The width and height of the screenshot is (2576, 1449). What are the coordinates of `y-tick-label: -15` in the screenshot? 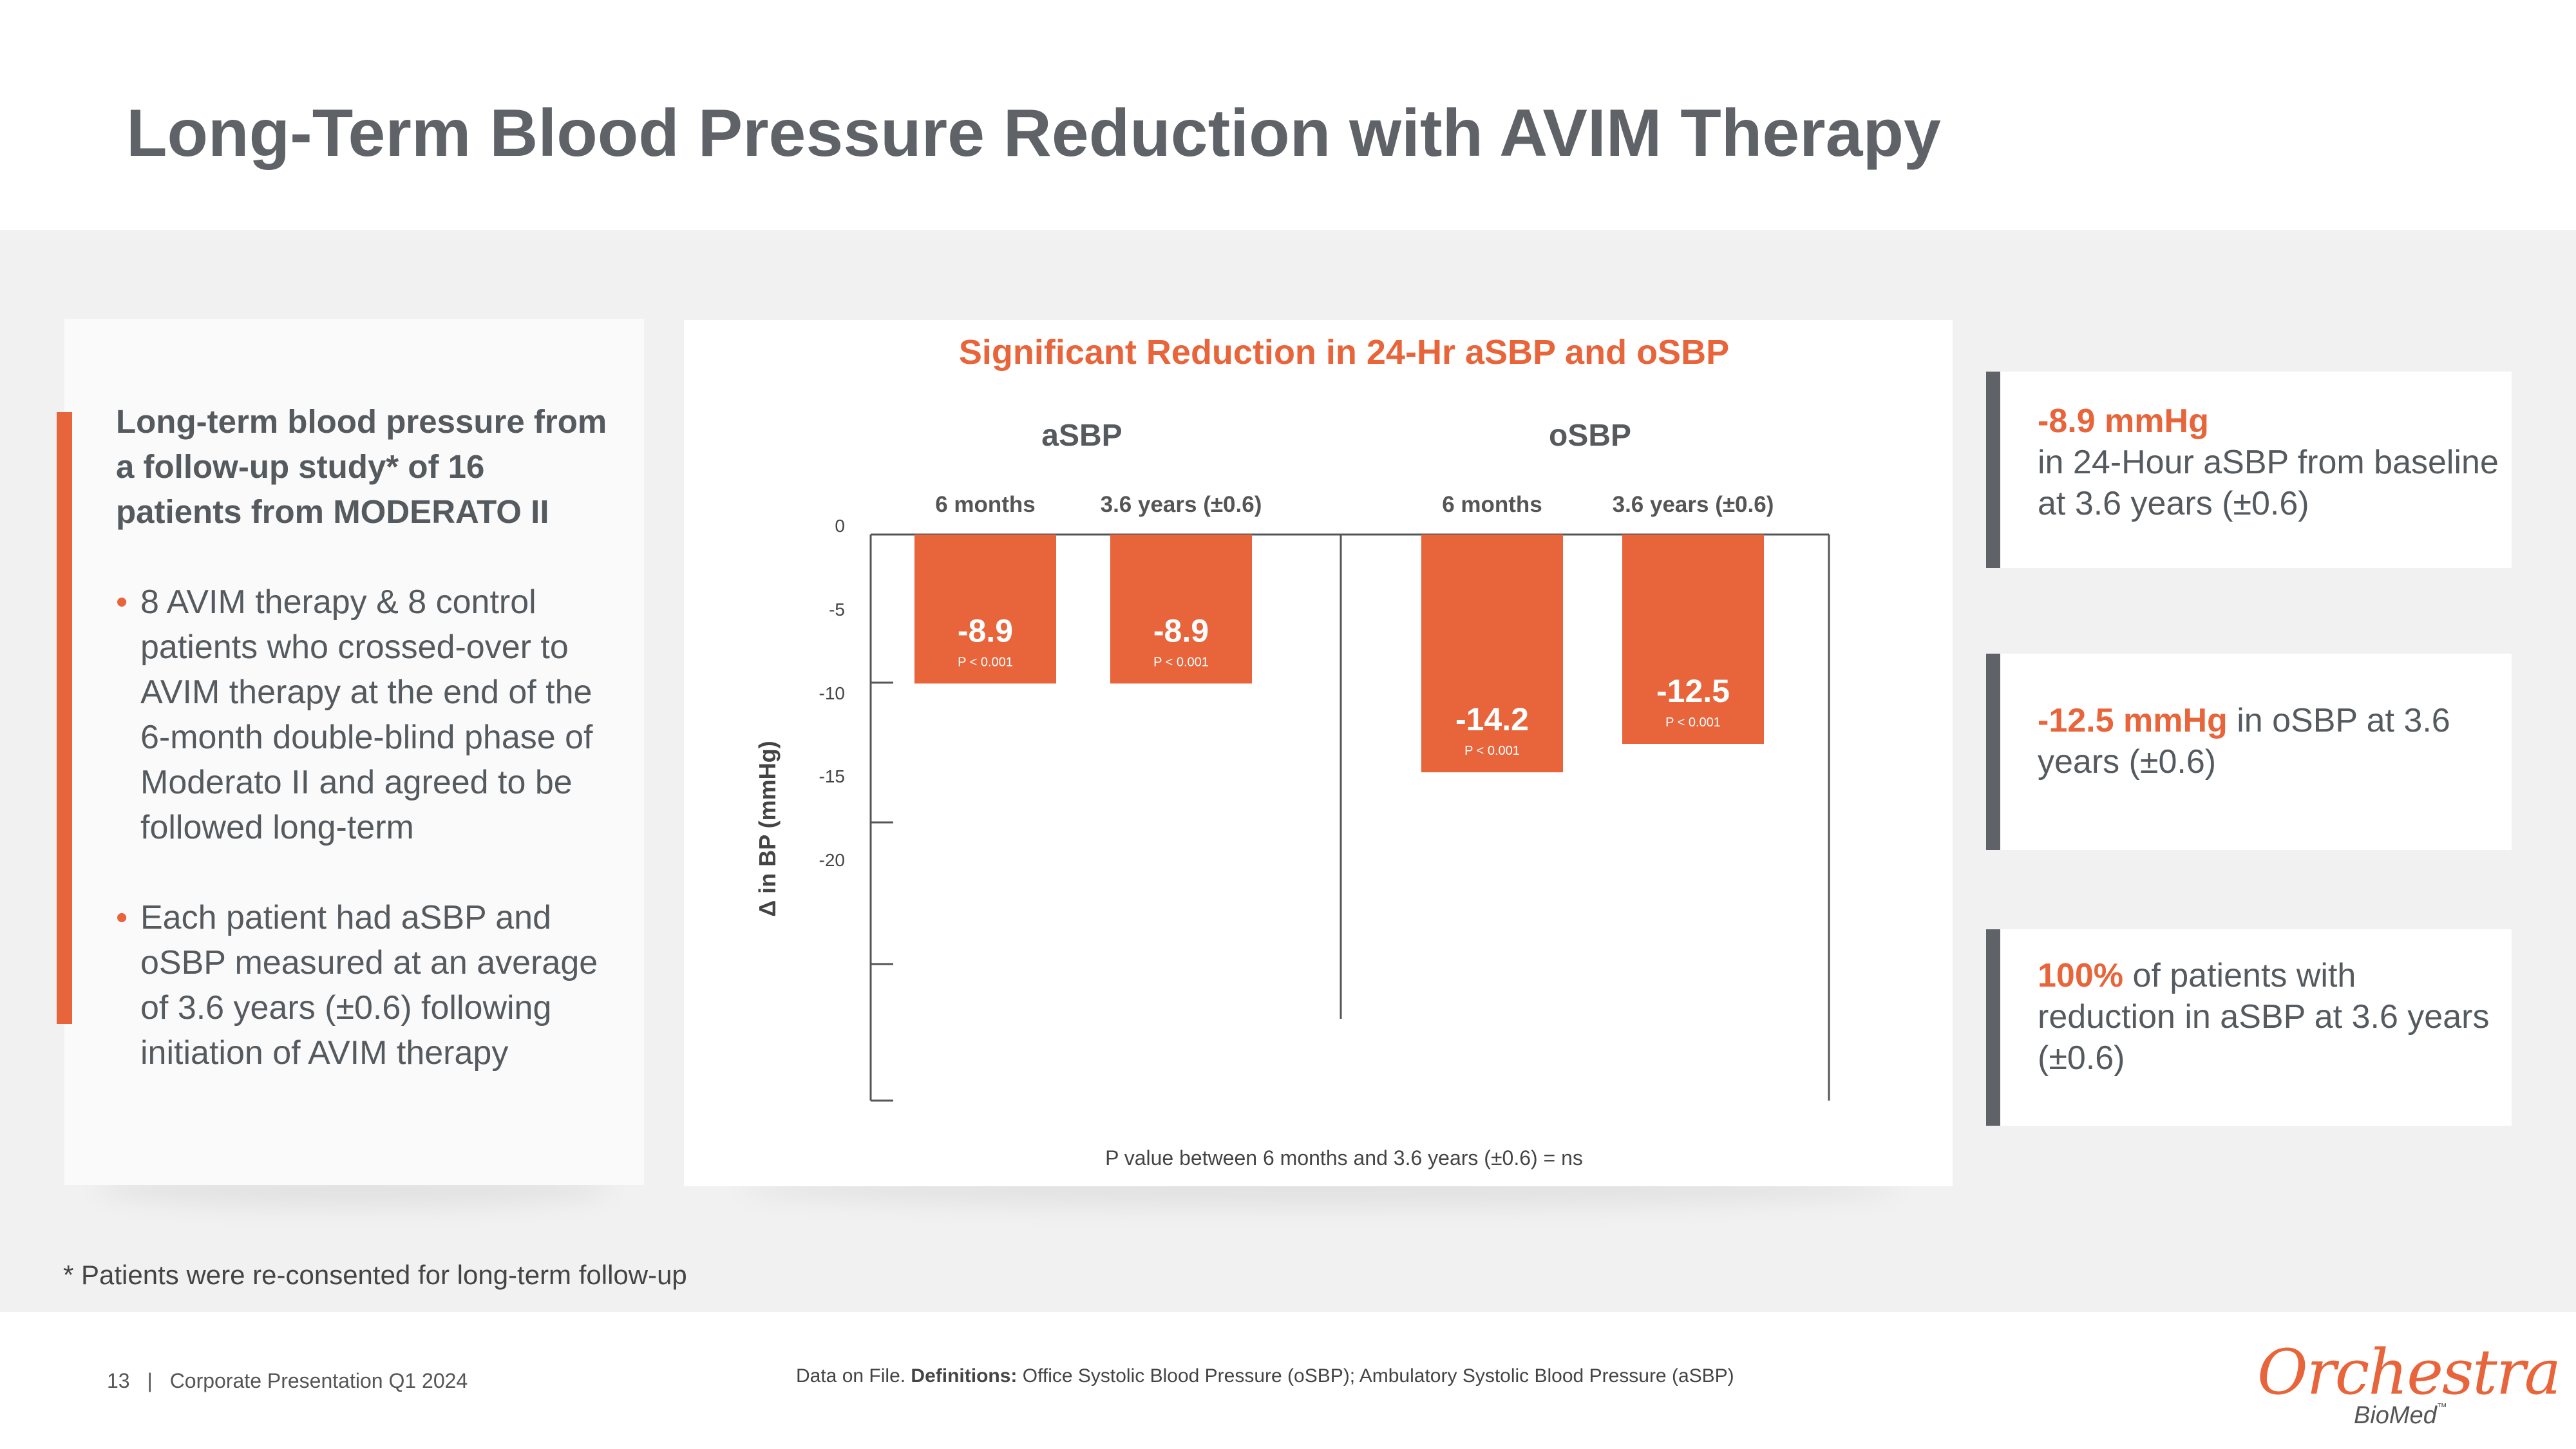 It's located at (832, 776).